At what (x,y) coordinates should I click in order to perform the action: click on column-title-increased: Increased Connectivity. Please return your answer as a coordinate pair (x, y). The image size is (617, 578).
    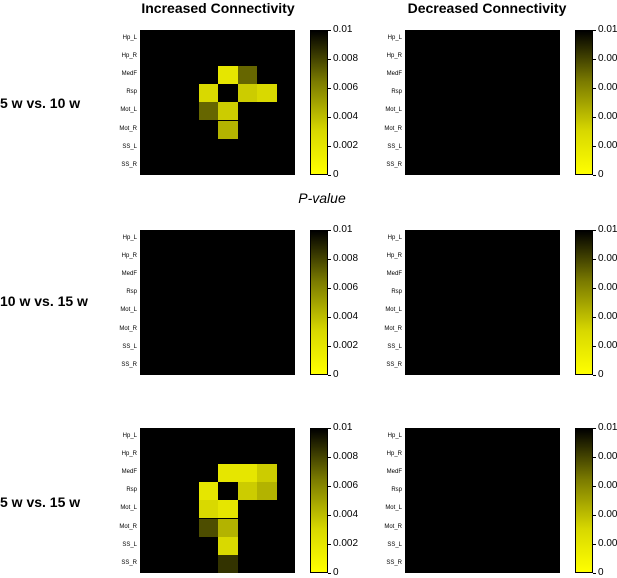
    Looking at the image, I should click on (218, 8).